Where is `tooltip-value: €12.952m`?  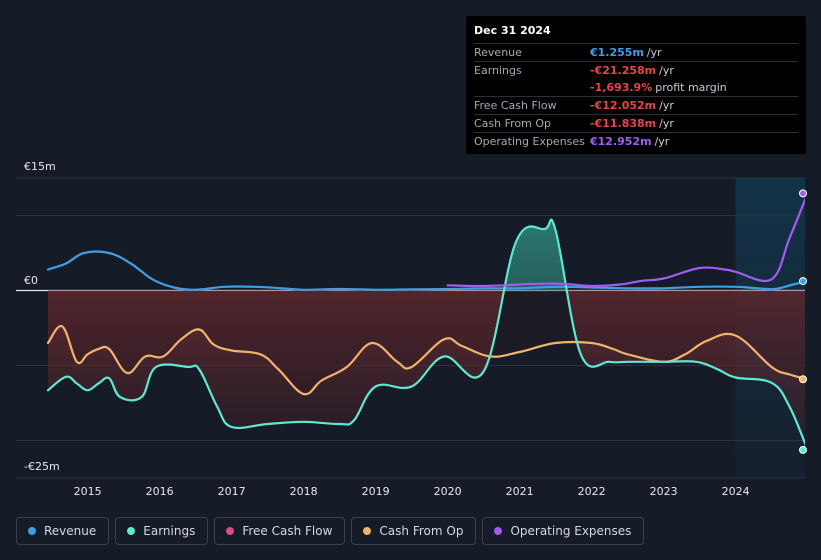
tooltip-value: €12.952m is located at coordinates (621, 141).